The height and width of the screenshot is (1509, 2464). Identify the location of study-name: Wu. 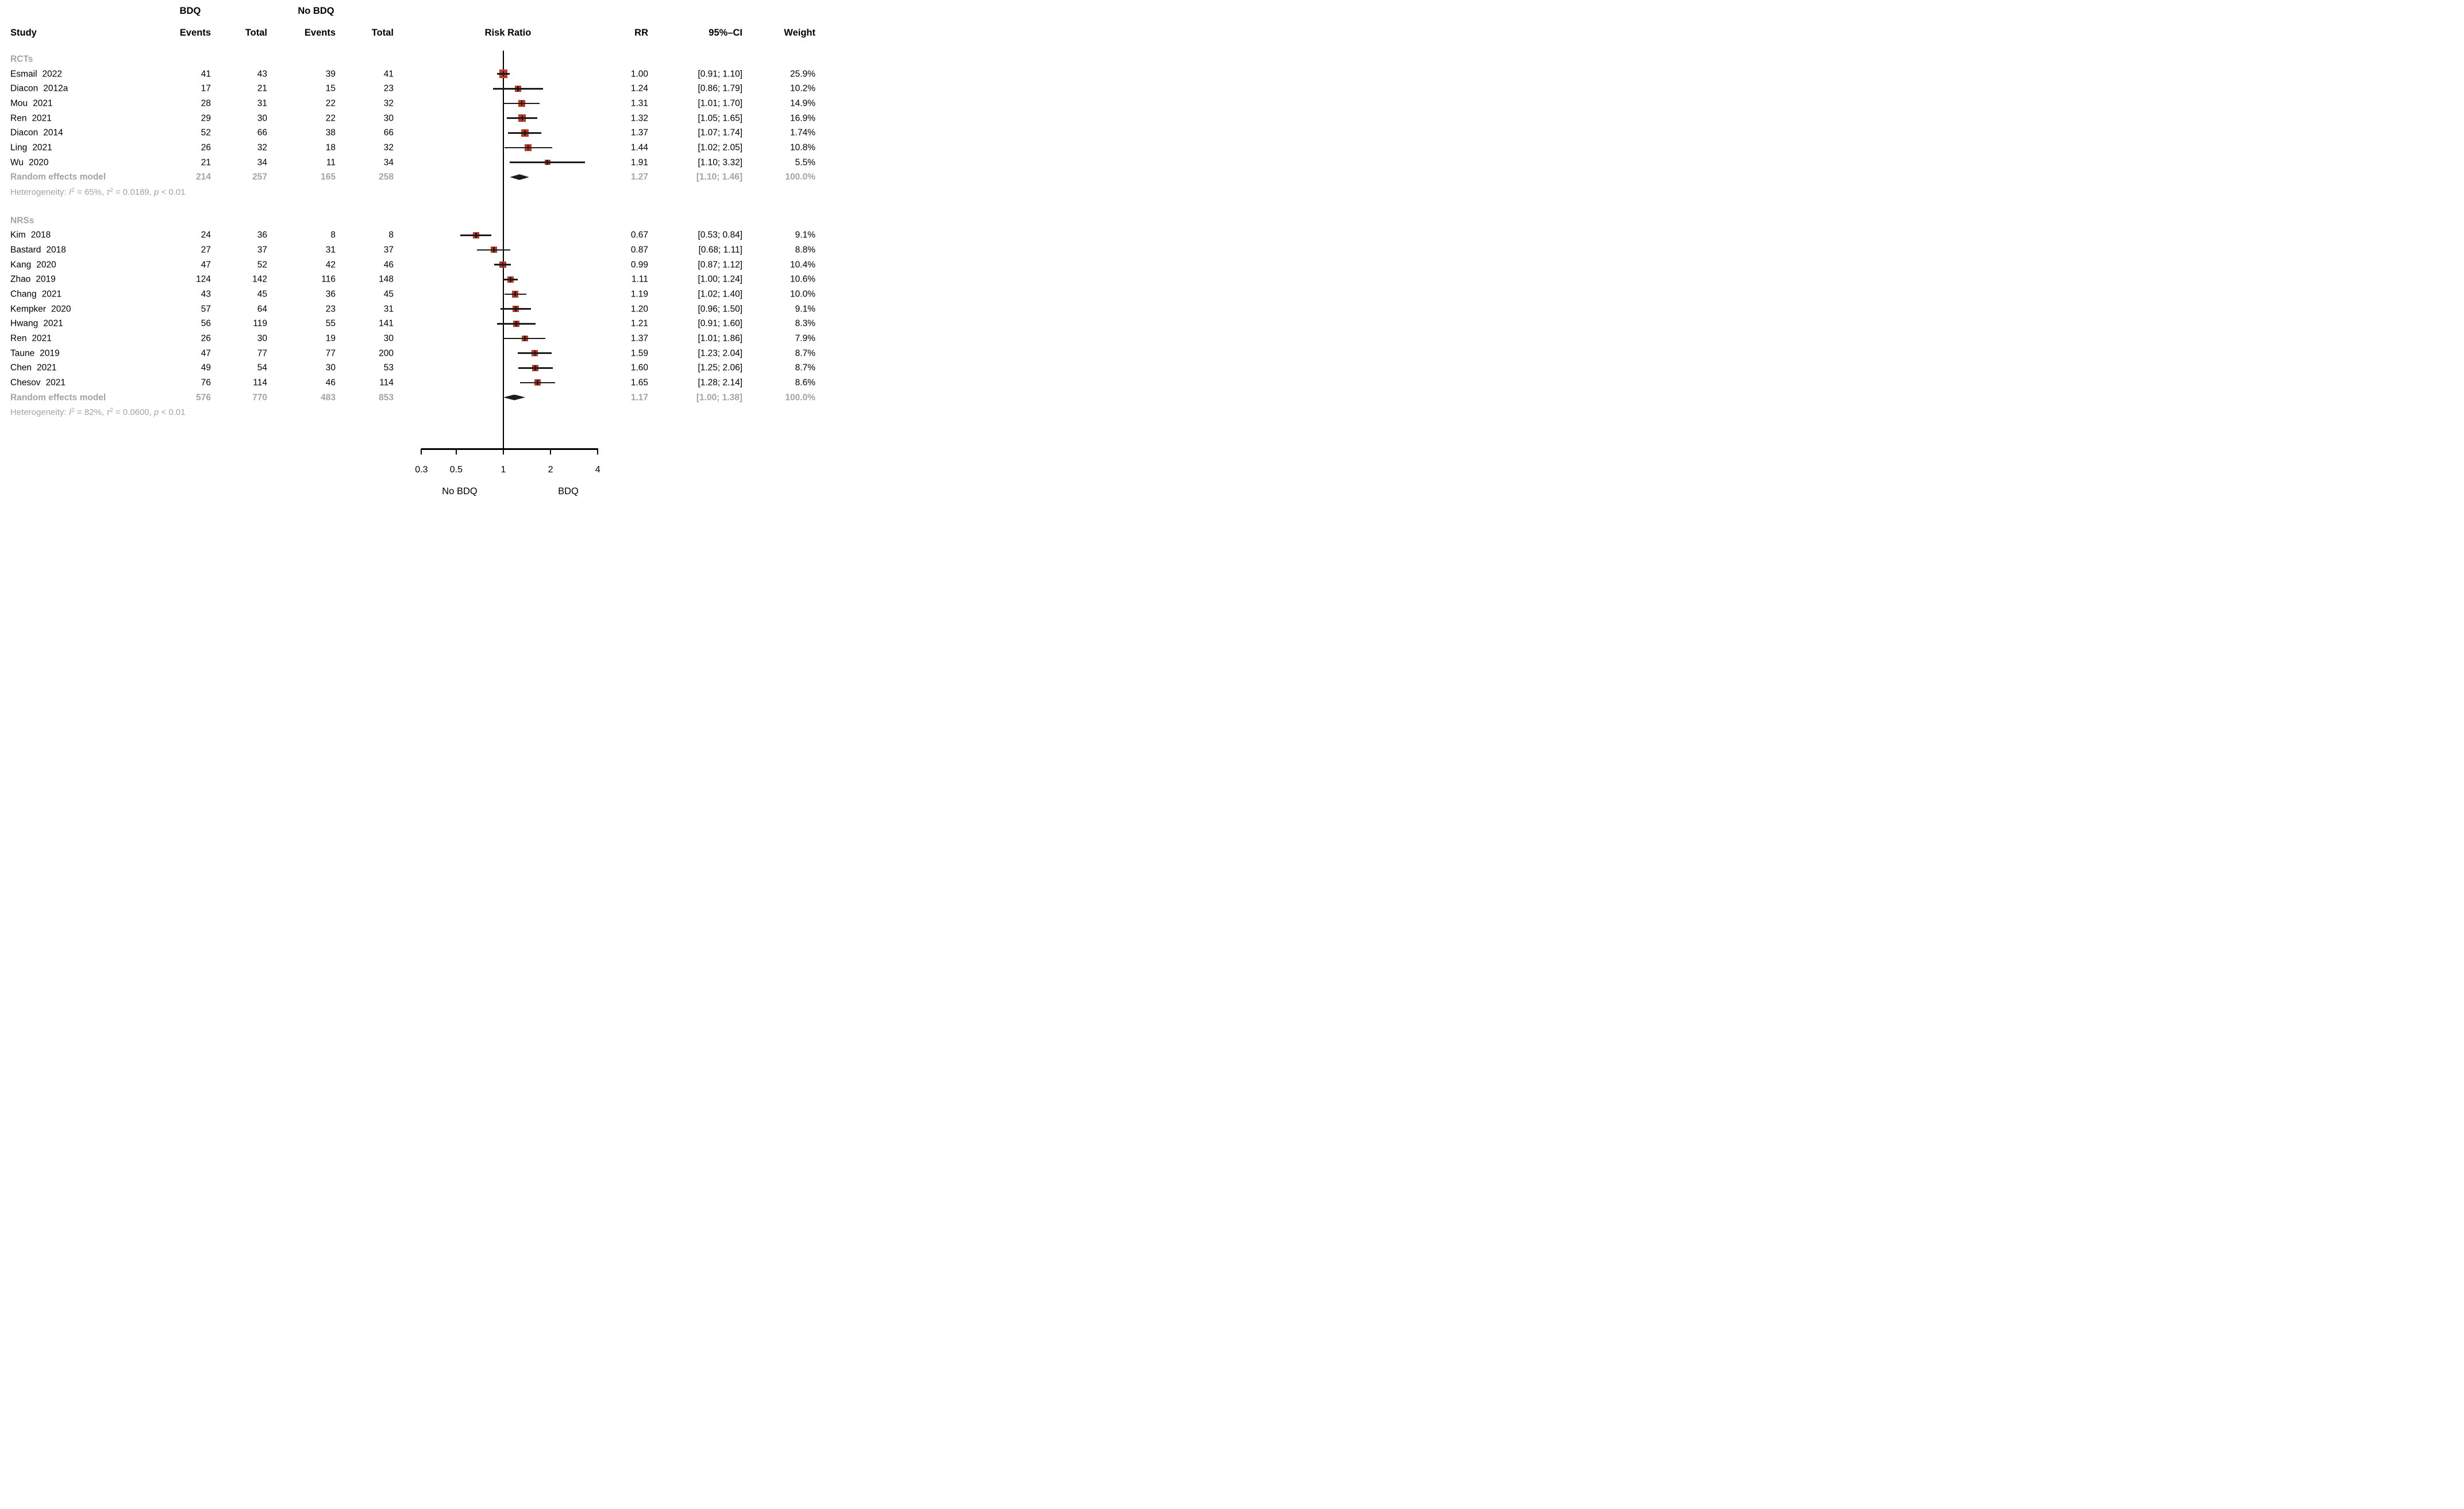
(17, 162).